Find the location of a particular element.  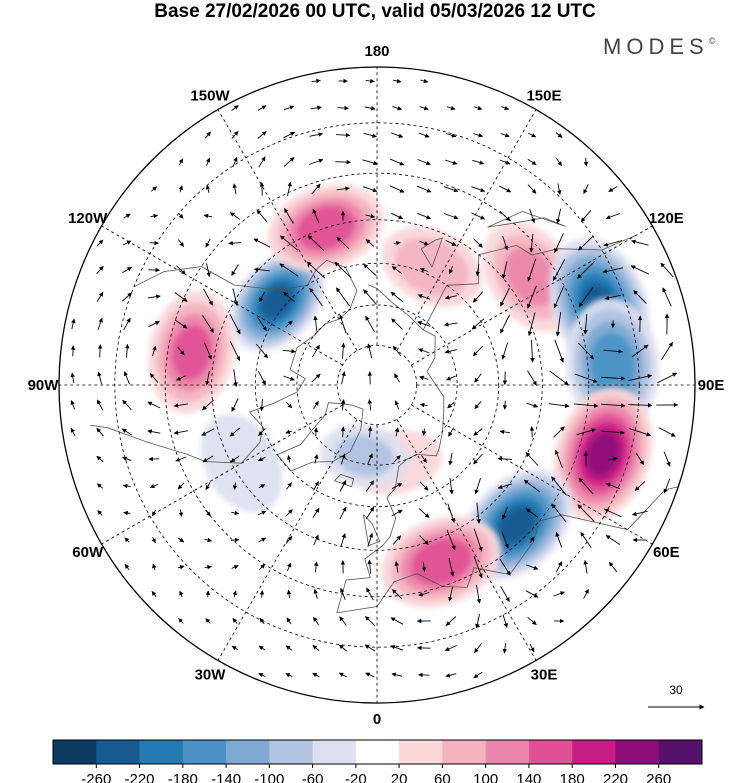

coastline is located at coordinates (320, 437).